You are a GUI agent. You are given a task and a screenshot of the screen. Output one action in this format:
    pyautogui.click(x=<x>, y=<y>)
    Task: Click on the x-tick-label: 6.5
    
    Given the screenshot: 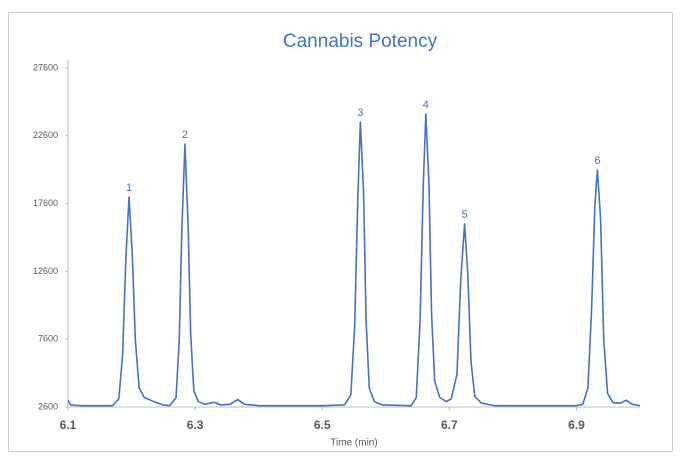 What is the action you would take?
    pyautogui.click(x=322, y=425)
    